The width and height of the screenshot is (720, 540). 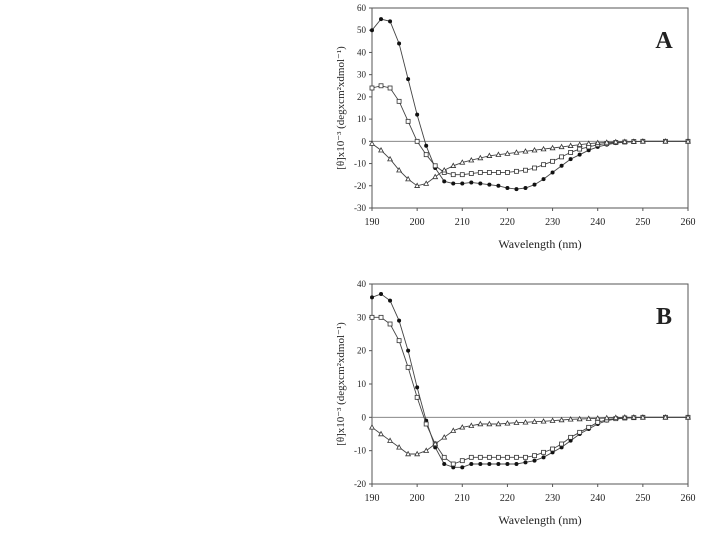 I want to click on x-tick-label: 230, so click(x=552, y=498).